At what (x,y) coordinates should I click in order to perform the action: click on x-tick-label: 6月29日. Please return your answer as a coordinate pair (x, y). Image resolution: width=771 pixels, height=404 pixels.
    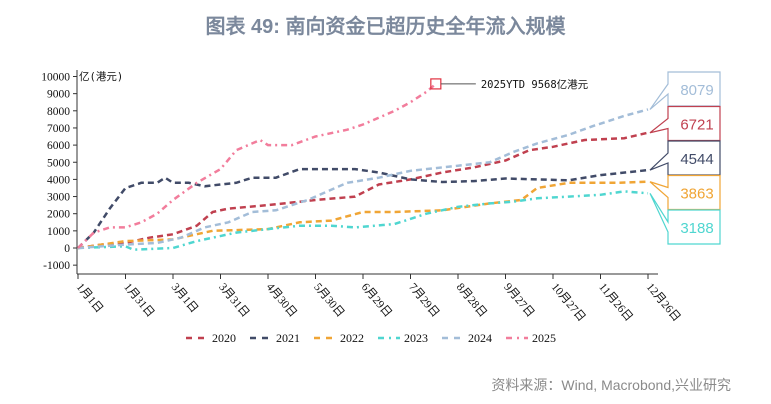
    Looking at the image, I should click on (376, 300).